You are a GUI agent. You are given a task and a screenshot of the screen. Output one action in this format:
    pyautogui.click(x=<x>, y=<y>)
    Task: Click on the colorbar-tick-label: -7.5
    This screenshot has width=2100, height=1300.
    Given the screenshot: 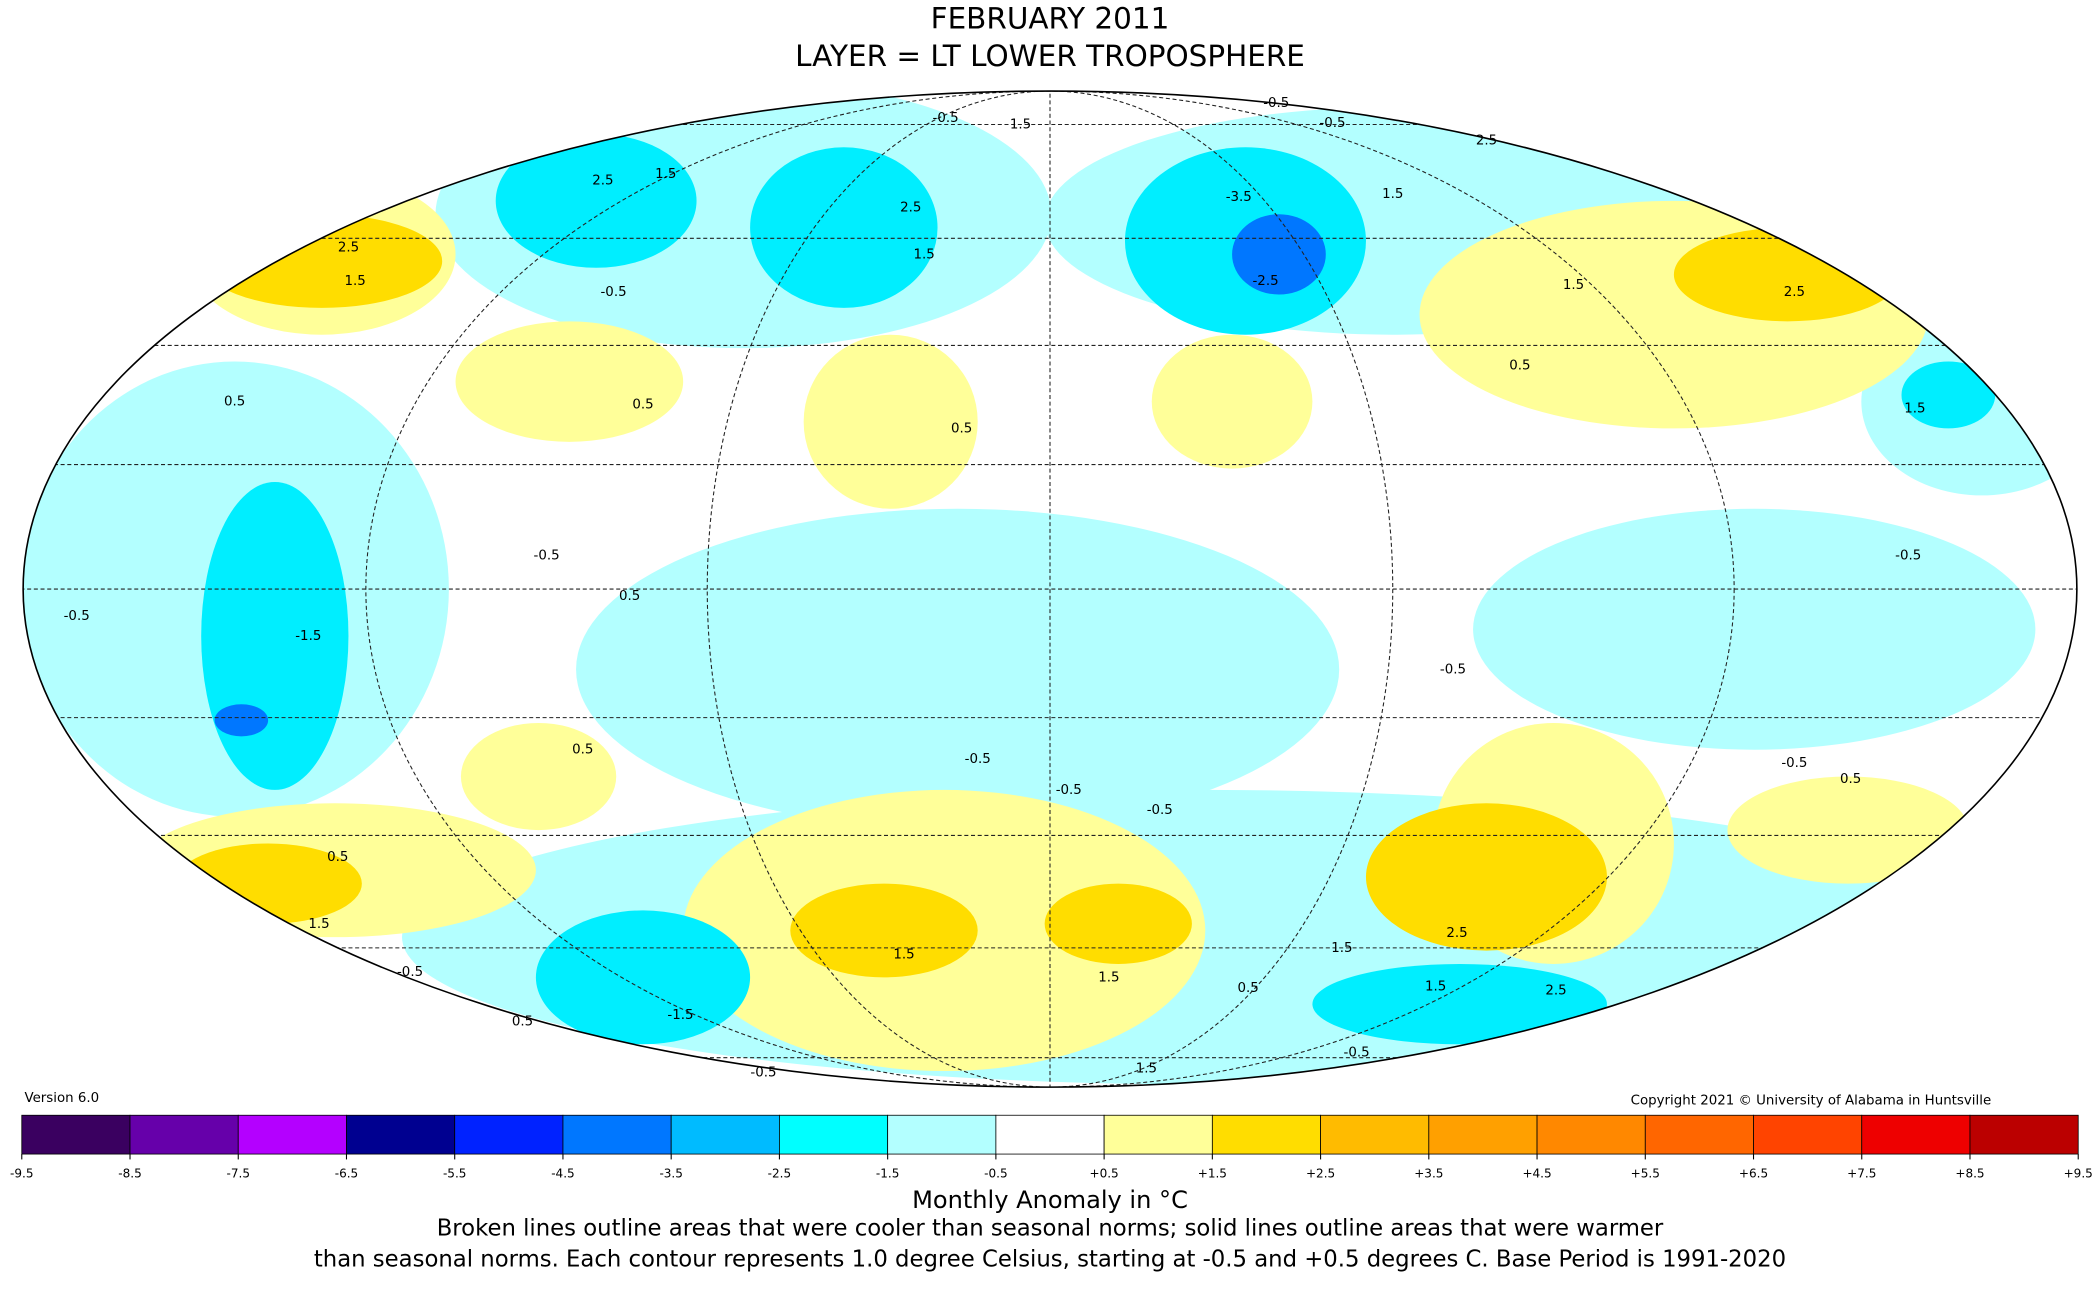 What is the action you would take?
    pyautogui.click(x=238, y=1174)
    